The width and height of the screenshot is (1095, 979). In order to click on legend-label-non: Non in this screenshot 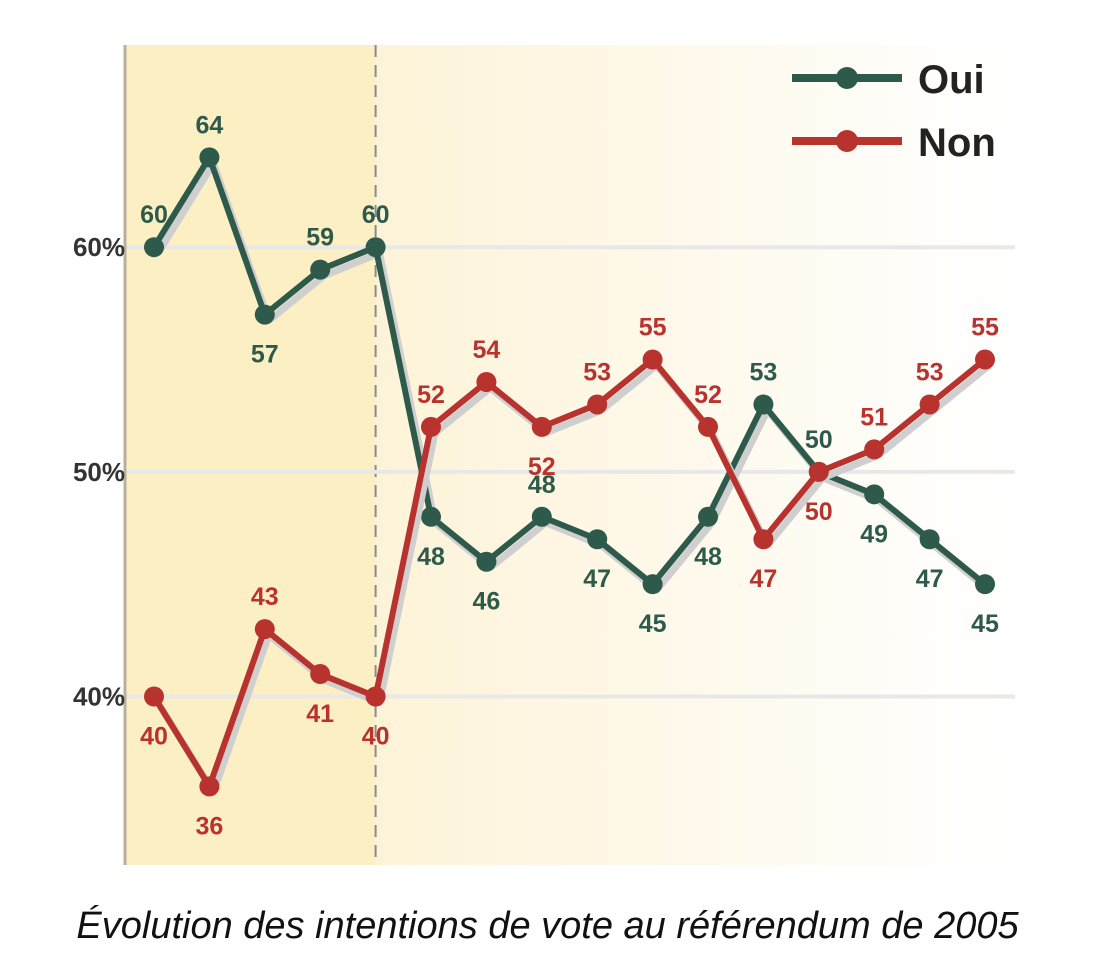, I will do `click(957, 143)`.